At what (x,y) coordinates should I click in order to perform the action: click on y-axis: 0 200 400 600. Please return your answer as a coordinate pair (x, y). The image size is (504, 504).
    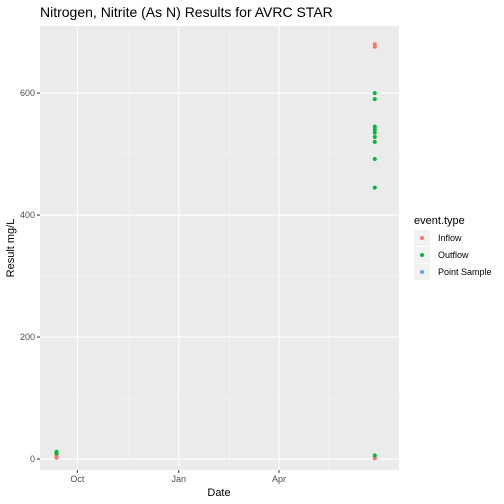
    Looking at the image, I should click on (30, 276).